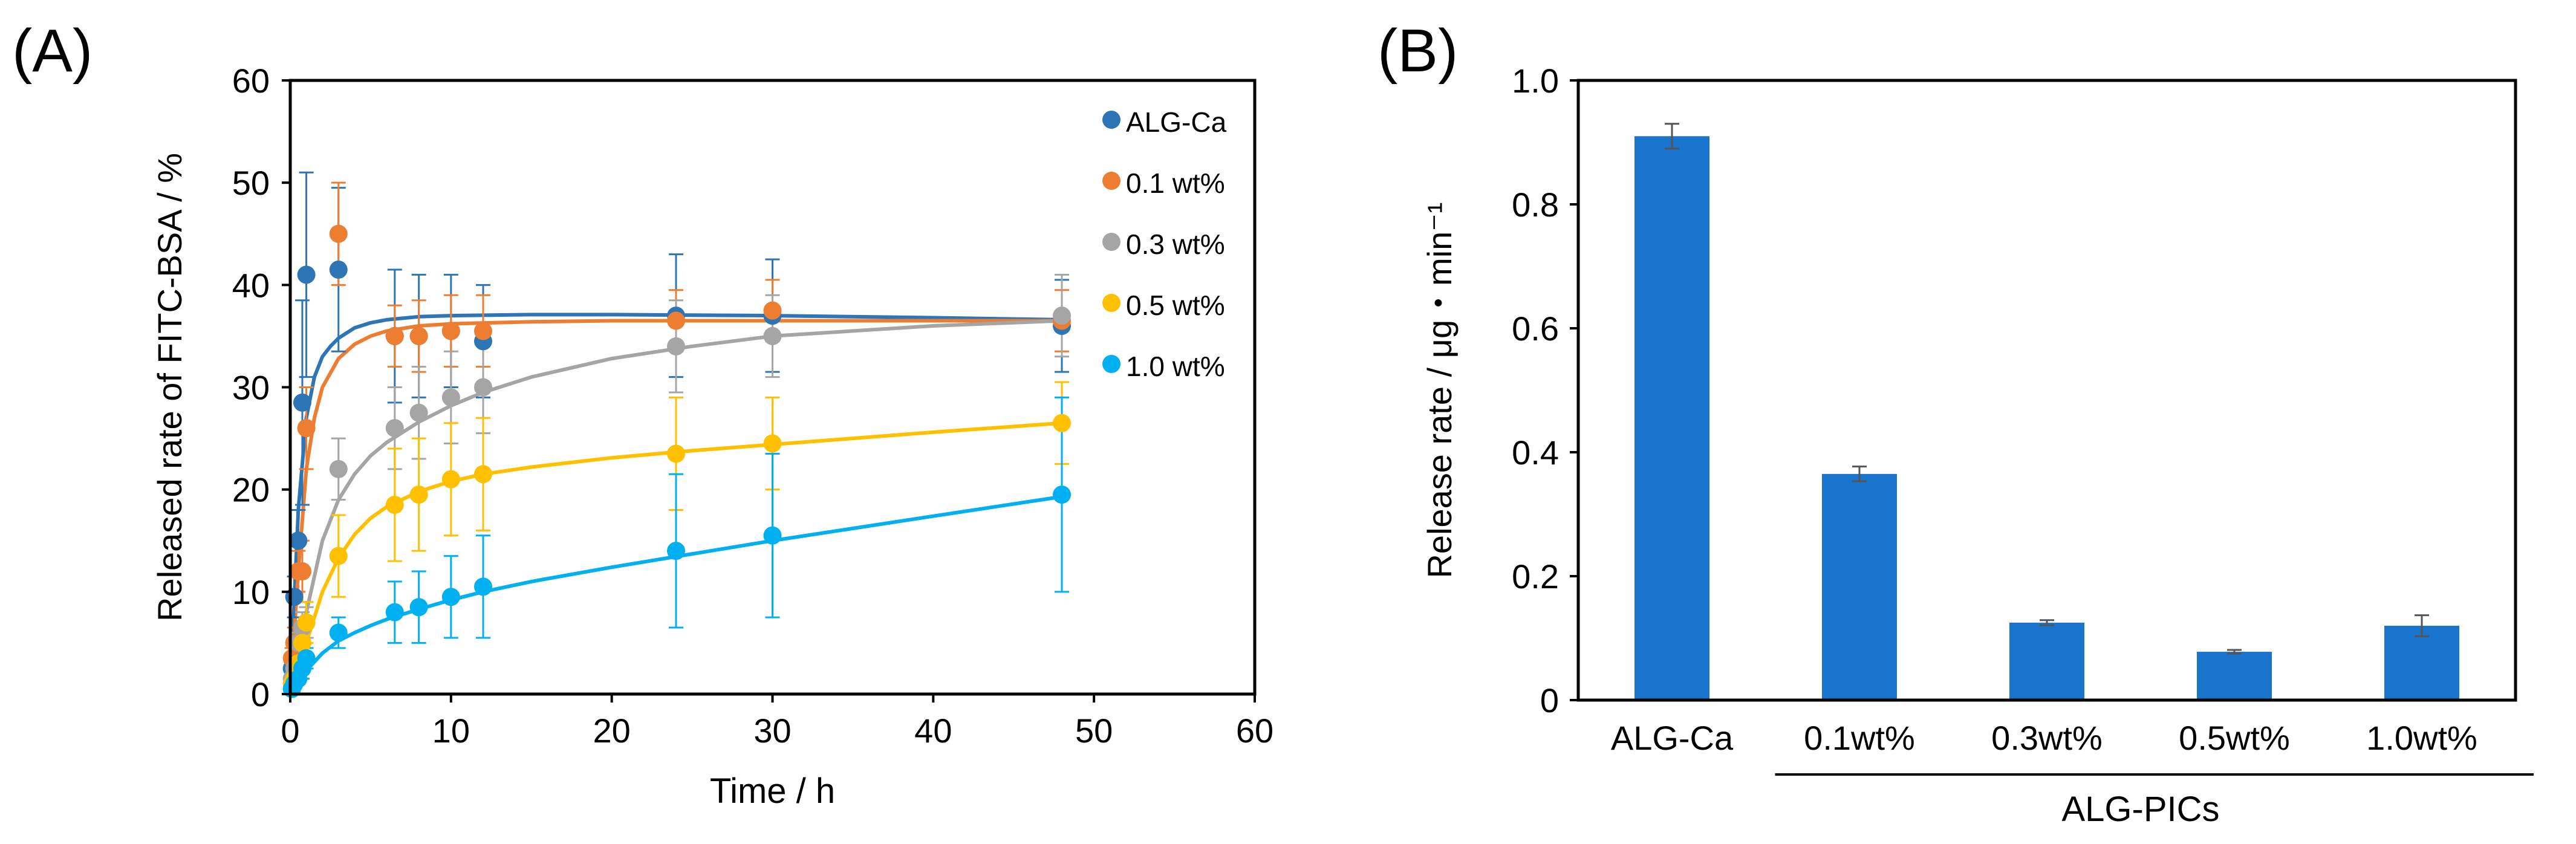  Describe the element at coordinates (251, 285) in the screenshot. I see `y-tick-label: 40` at that location.